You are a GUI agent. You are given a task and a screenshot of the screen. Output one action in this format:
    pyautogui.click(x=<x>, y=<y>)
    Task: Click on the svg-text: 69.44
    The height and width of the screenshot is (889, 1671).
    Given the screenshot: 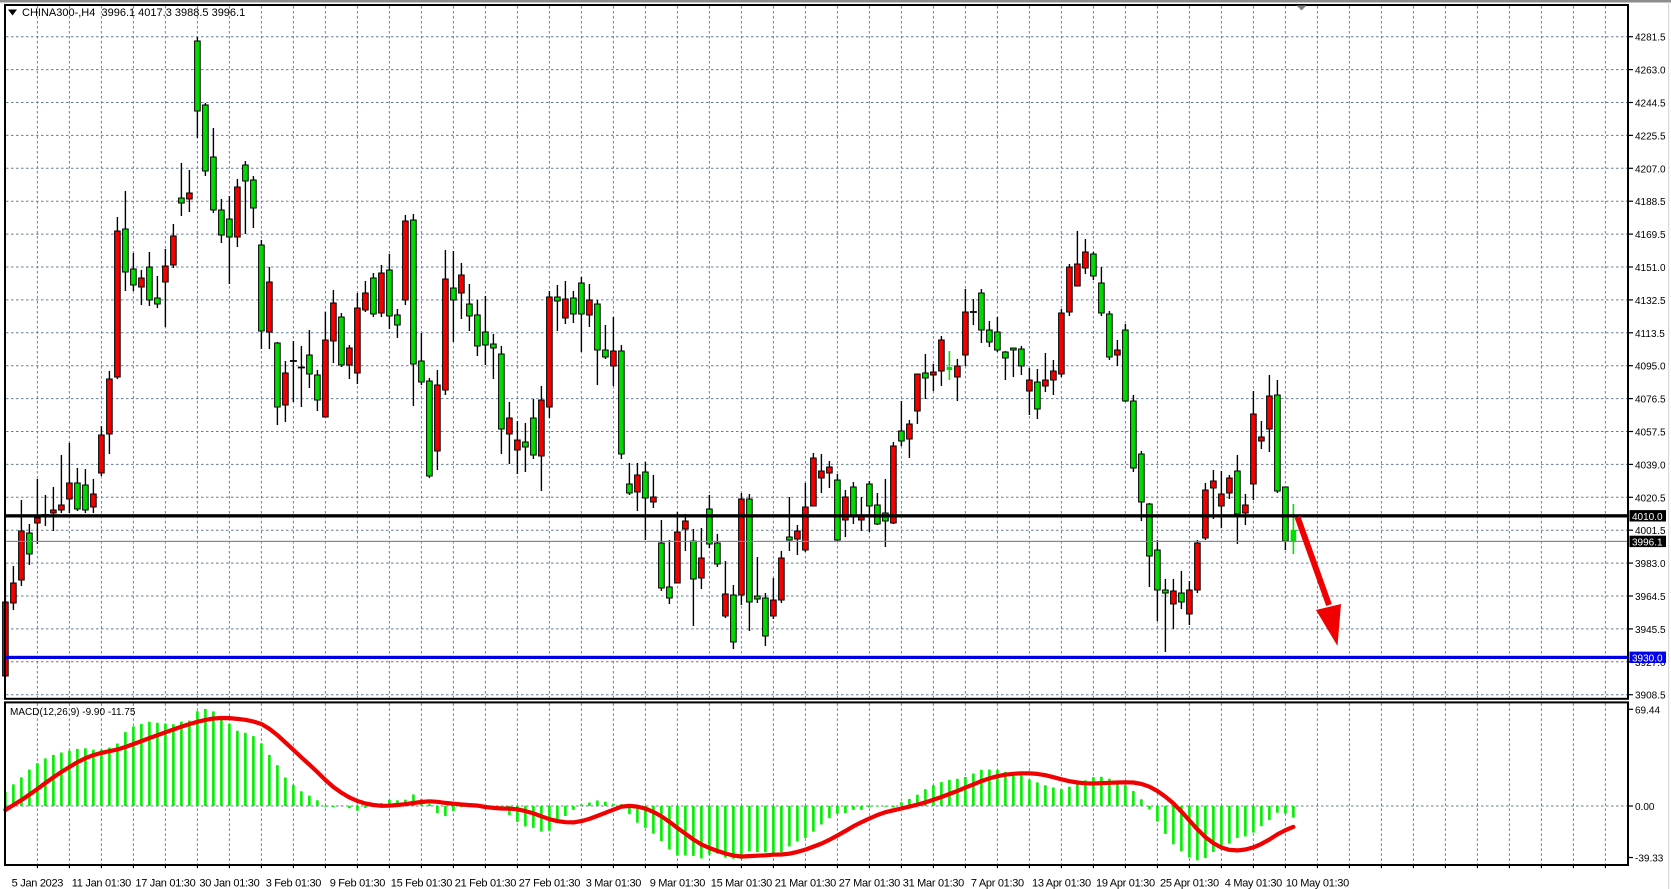 What is the action you would take?
    pyautogui.click(x=1647, y=710)
    